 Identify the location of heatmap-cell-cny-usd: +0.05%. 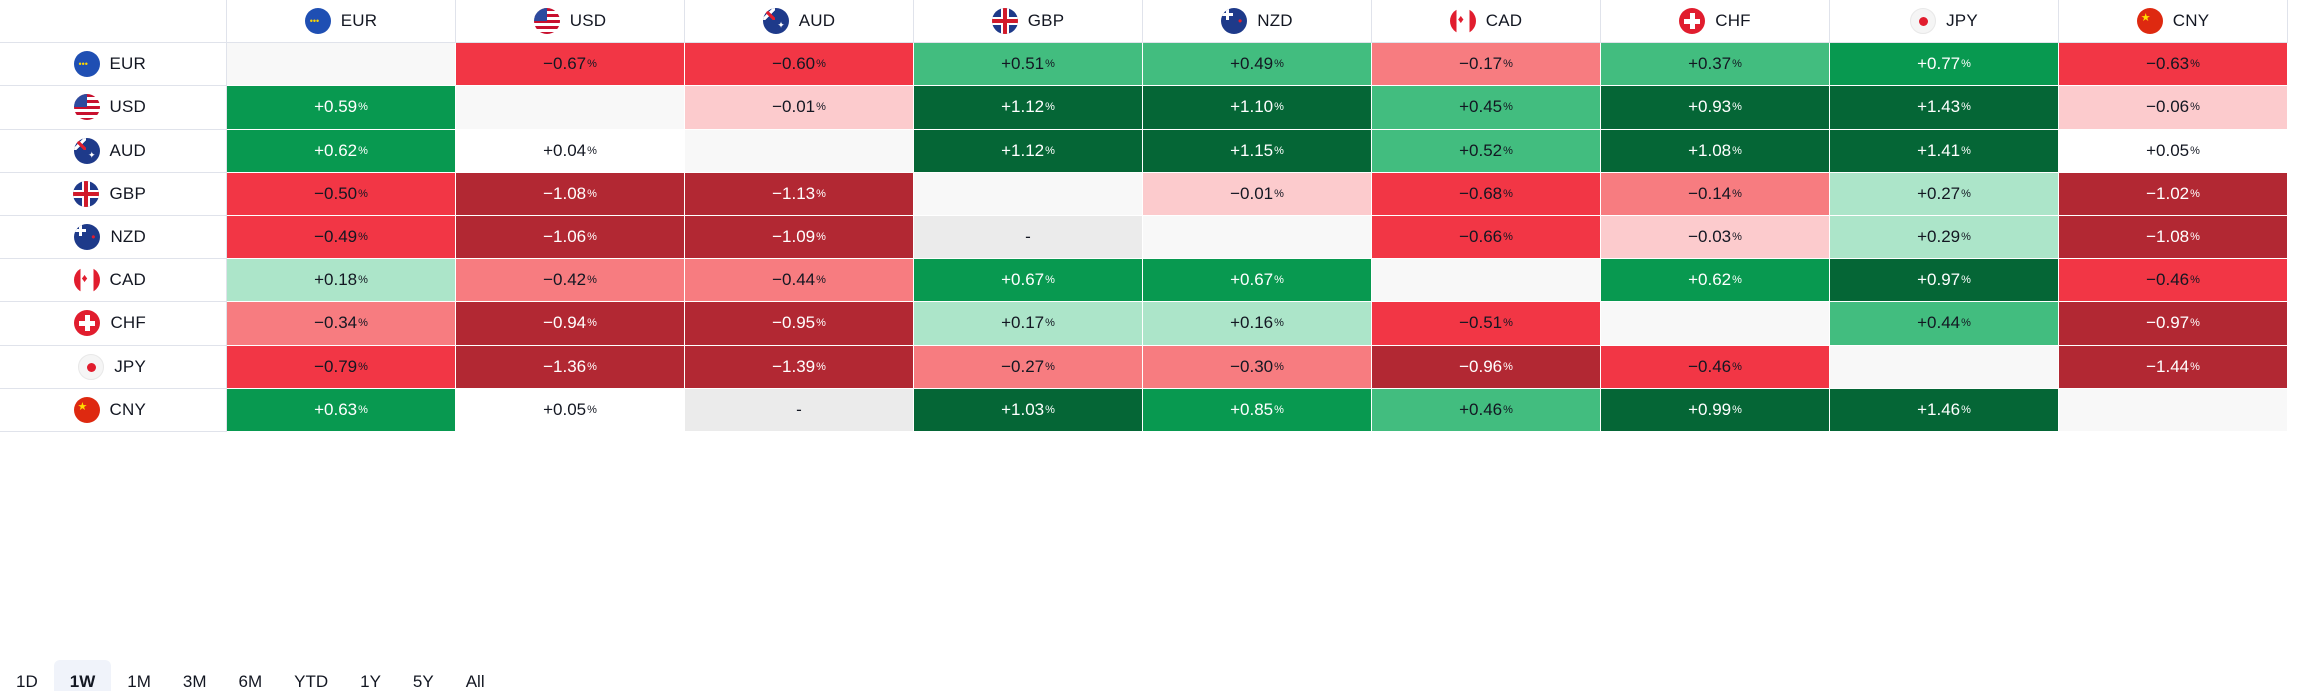
(570, 410).